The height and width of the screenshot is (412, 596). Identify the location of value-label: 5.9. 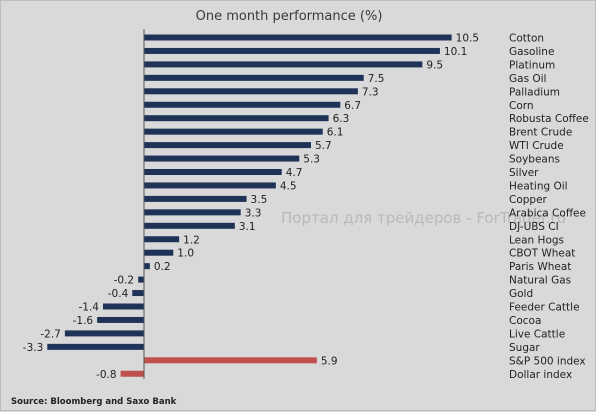
(329, 361).